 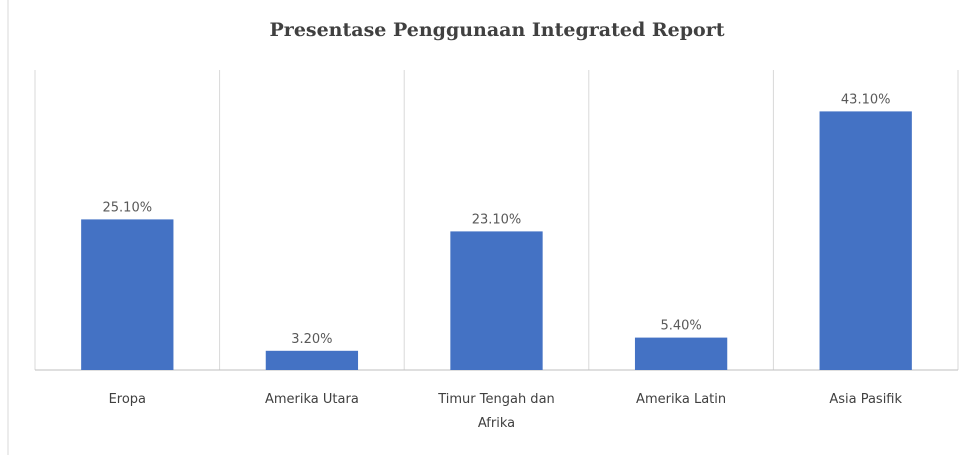 I want to click on x-tick-label: Timur Tengah dan Afrika, so click(x=496, y=411).